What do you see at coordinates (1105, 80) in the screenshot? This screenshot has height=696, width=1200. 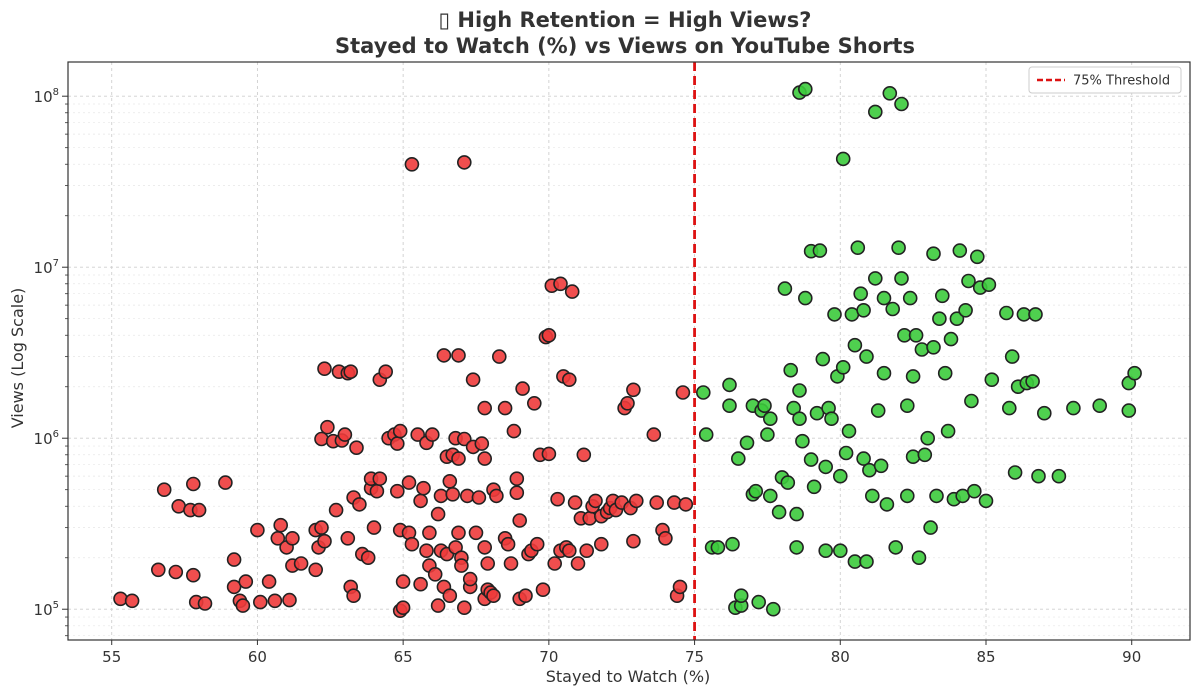 I see `legend: 75% Threshold` at bounding box center [1105, 80].